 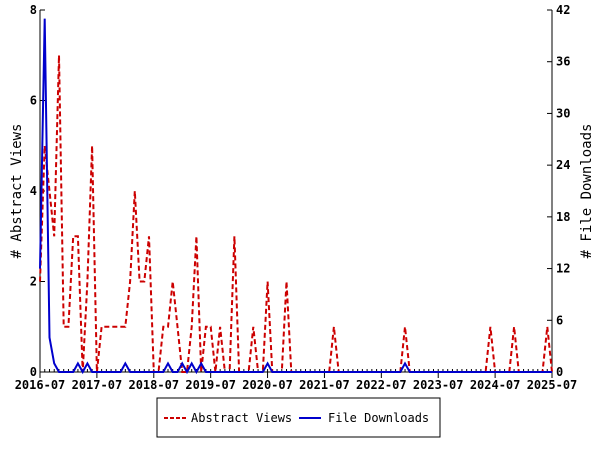 I want to click on y-tick-label: 4, so click(x=33, y=191).